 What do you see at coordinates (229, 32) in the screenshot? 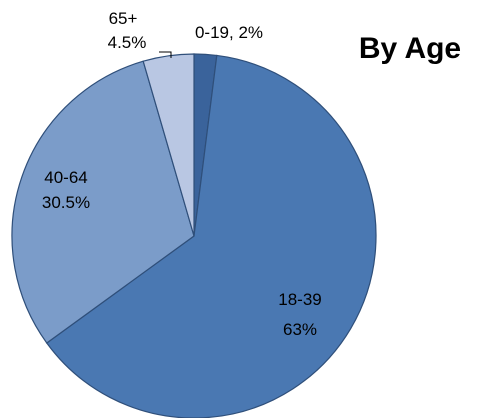
I see `label-0-19-line1: 0-19, 2%` at bounding box center [229, 32].